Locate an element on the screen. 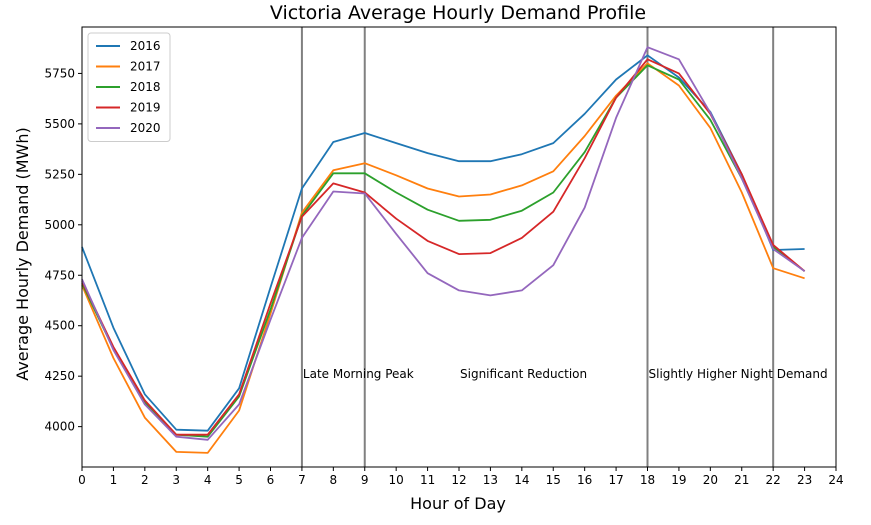 This screenshot has height=525, width=871. y-tick-label: 5000 is located at coordinates (59, 225).